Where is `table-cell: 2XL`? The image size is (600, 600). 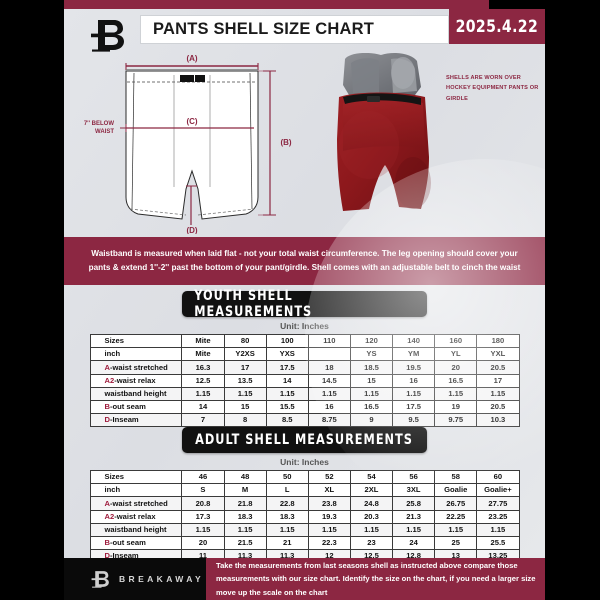 table-cell: 2XL is located at coordinates (371, 490).